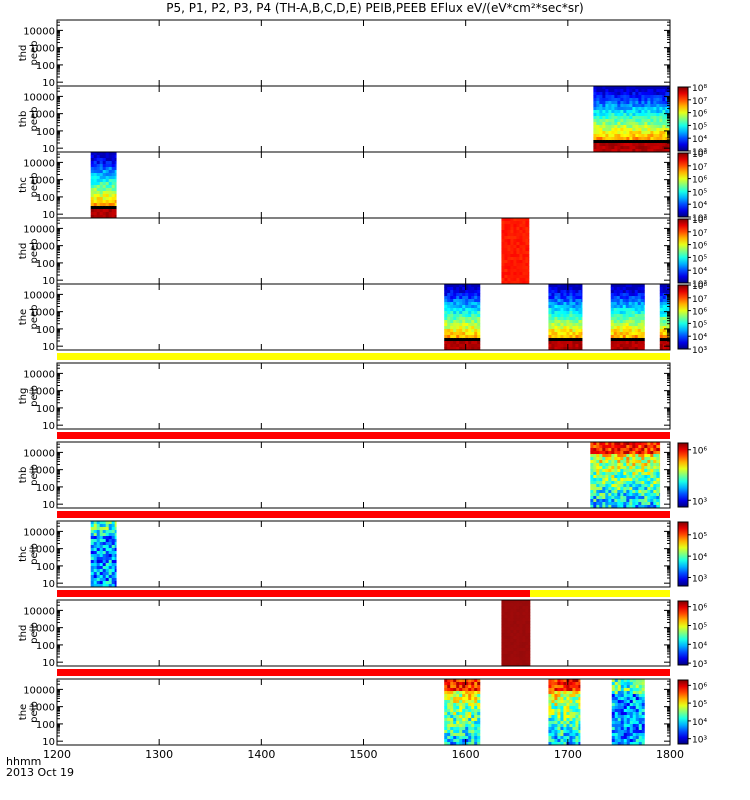  What do you see at coordinates (364, 754) in the screenshot?
I see `x-tick-label: 1500` at bounding box center [364, 754].